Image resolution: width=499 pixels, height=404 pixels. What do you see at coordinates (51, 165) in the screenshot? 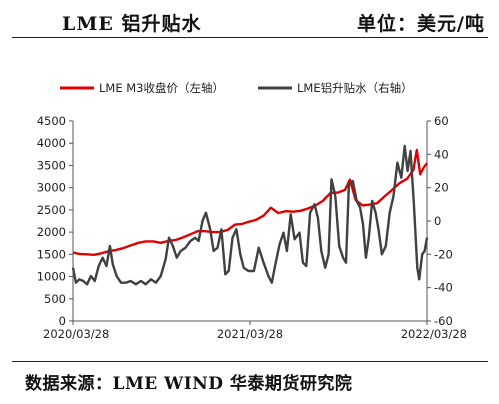
I see `left-tick-label: 3500` at bounding box center [51, 165].